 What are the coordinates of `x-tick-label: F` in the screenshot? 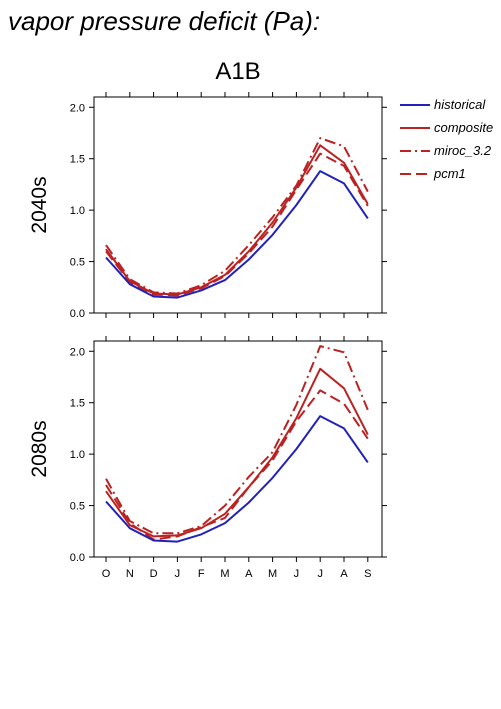 It's located at (201, 574).